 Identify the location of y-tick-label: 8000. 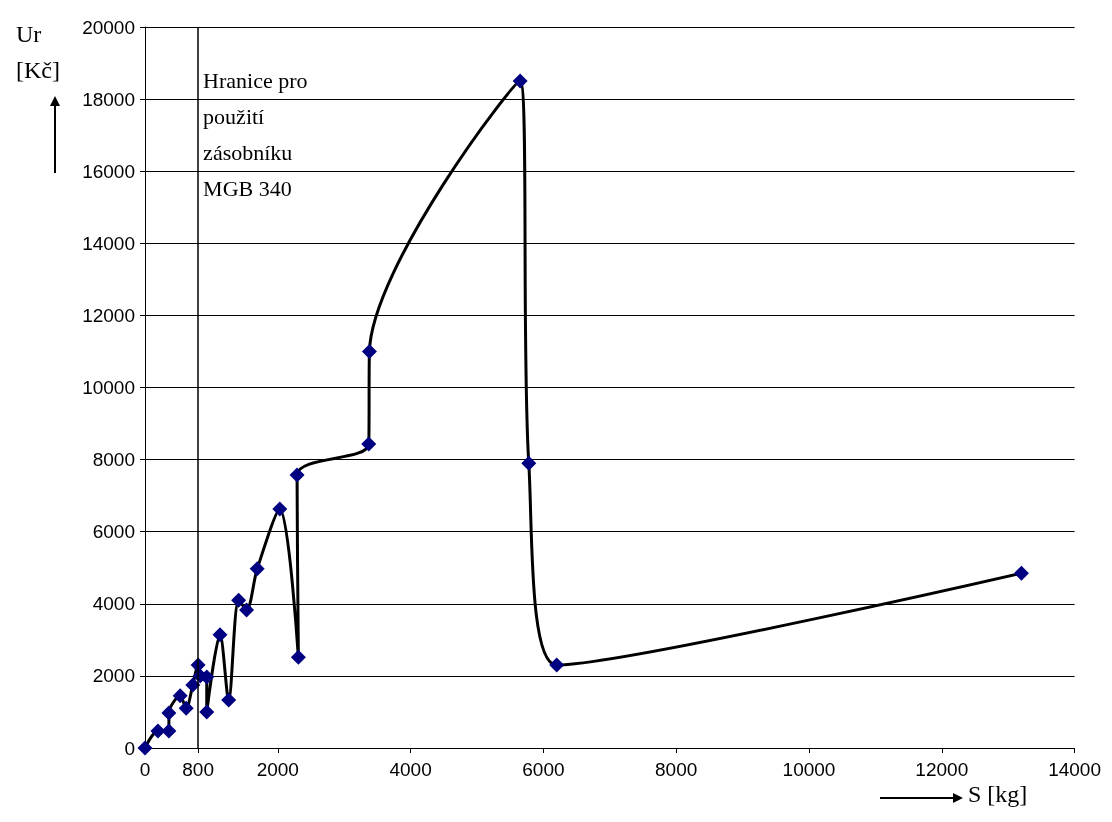
(113, 460).